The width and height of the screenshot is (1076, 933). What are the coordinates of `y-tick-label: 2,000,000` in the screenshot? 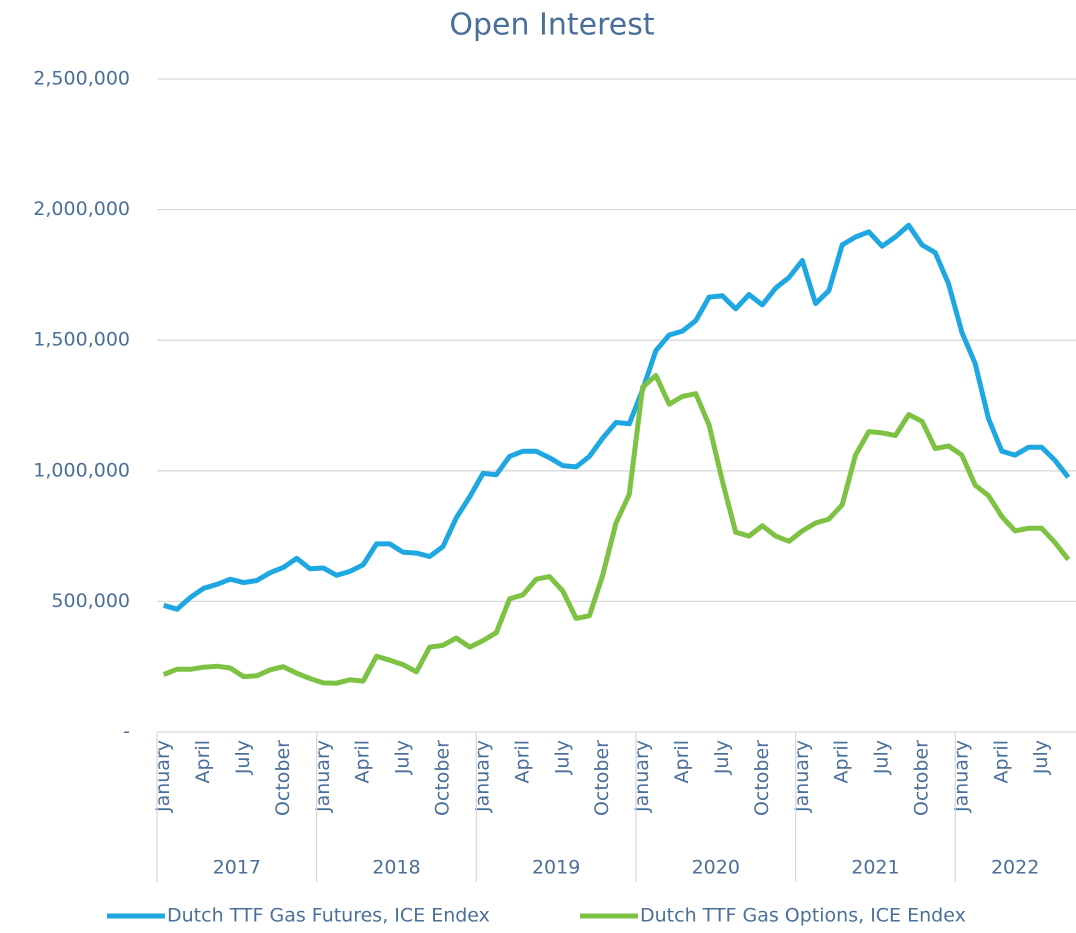 It's located at (81, 209).